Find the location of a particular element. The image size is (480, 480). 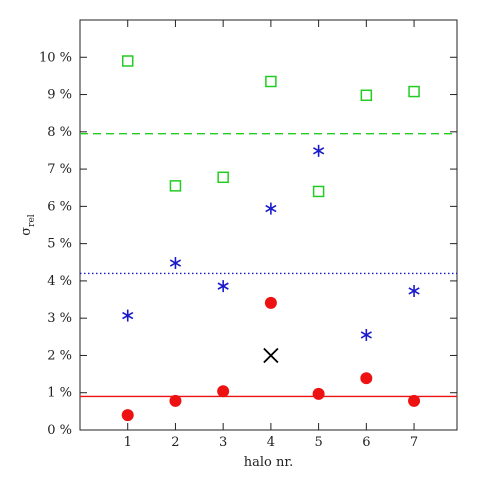

x-tick-label: 3 is located at coordinates (223, 442).